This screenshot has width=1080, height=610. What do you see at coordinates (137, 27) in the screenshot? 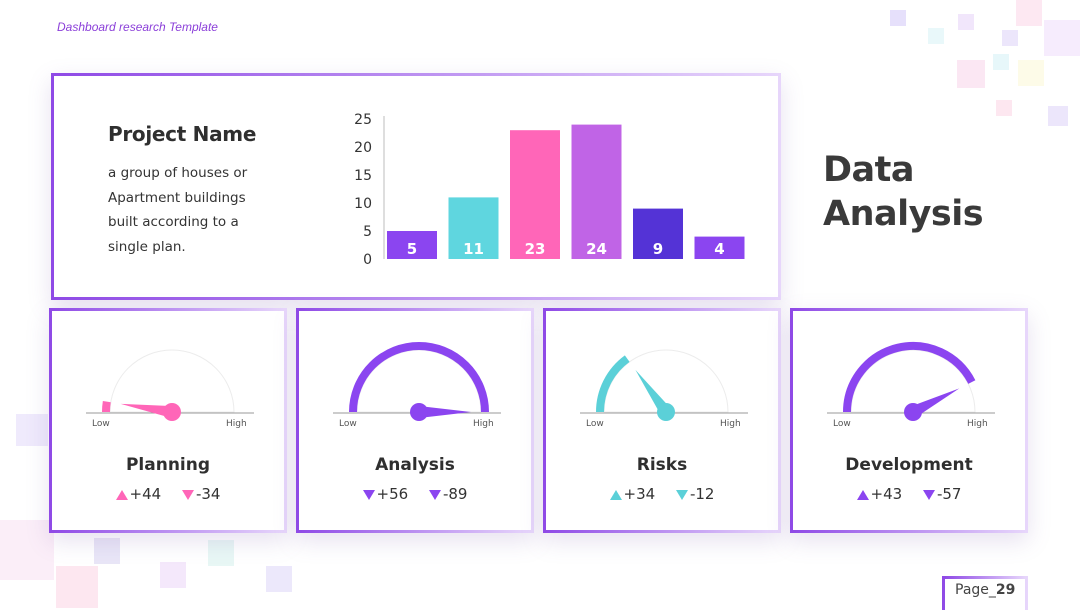
I see `template-label: Dashboard research Template` at bounding box center [137, 27].